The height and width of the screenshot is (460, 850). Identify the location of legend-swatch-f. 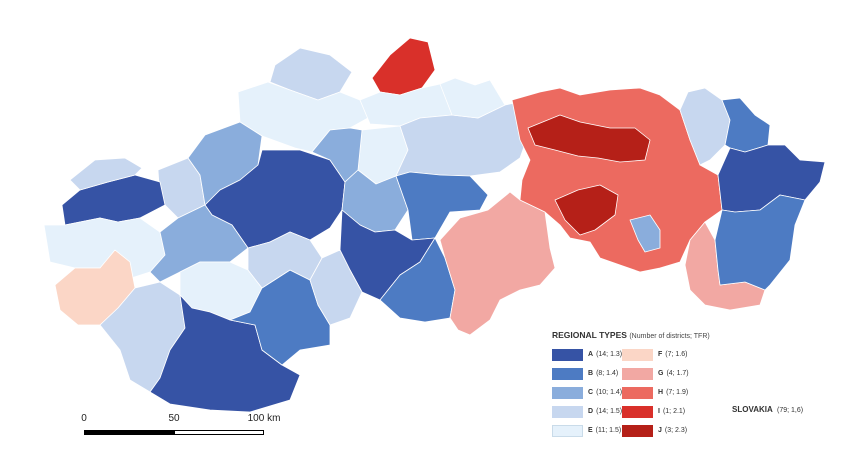
(637, 354).